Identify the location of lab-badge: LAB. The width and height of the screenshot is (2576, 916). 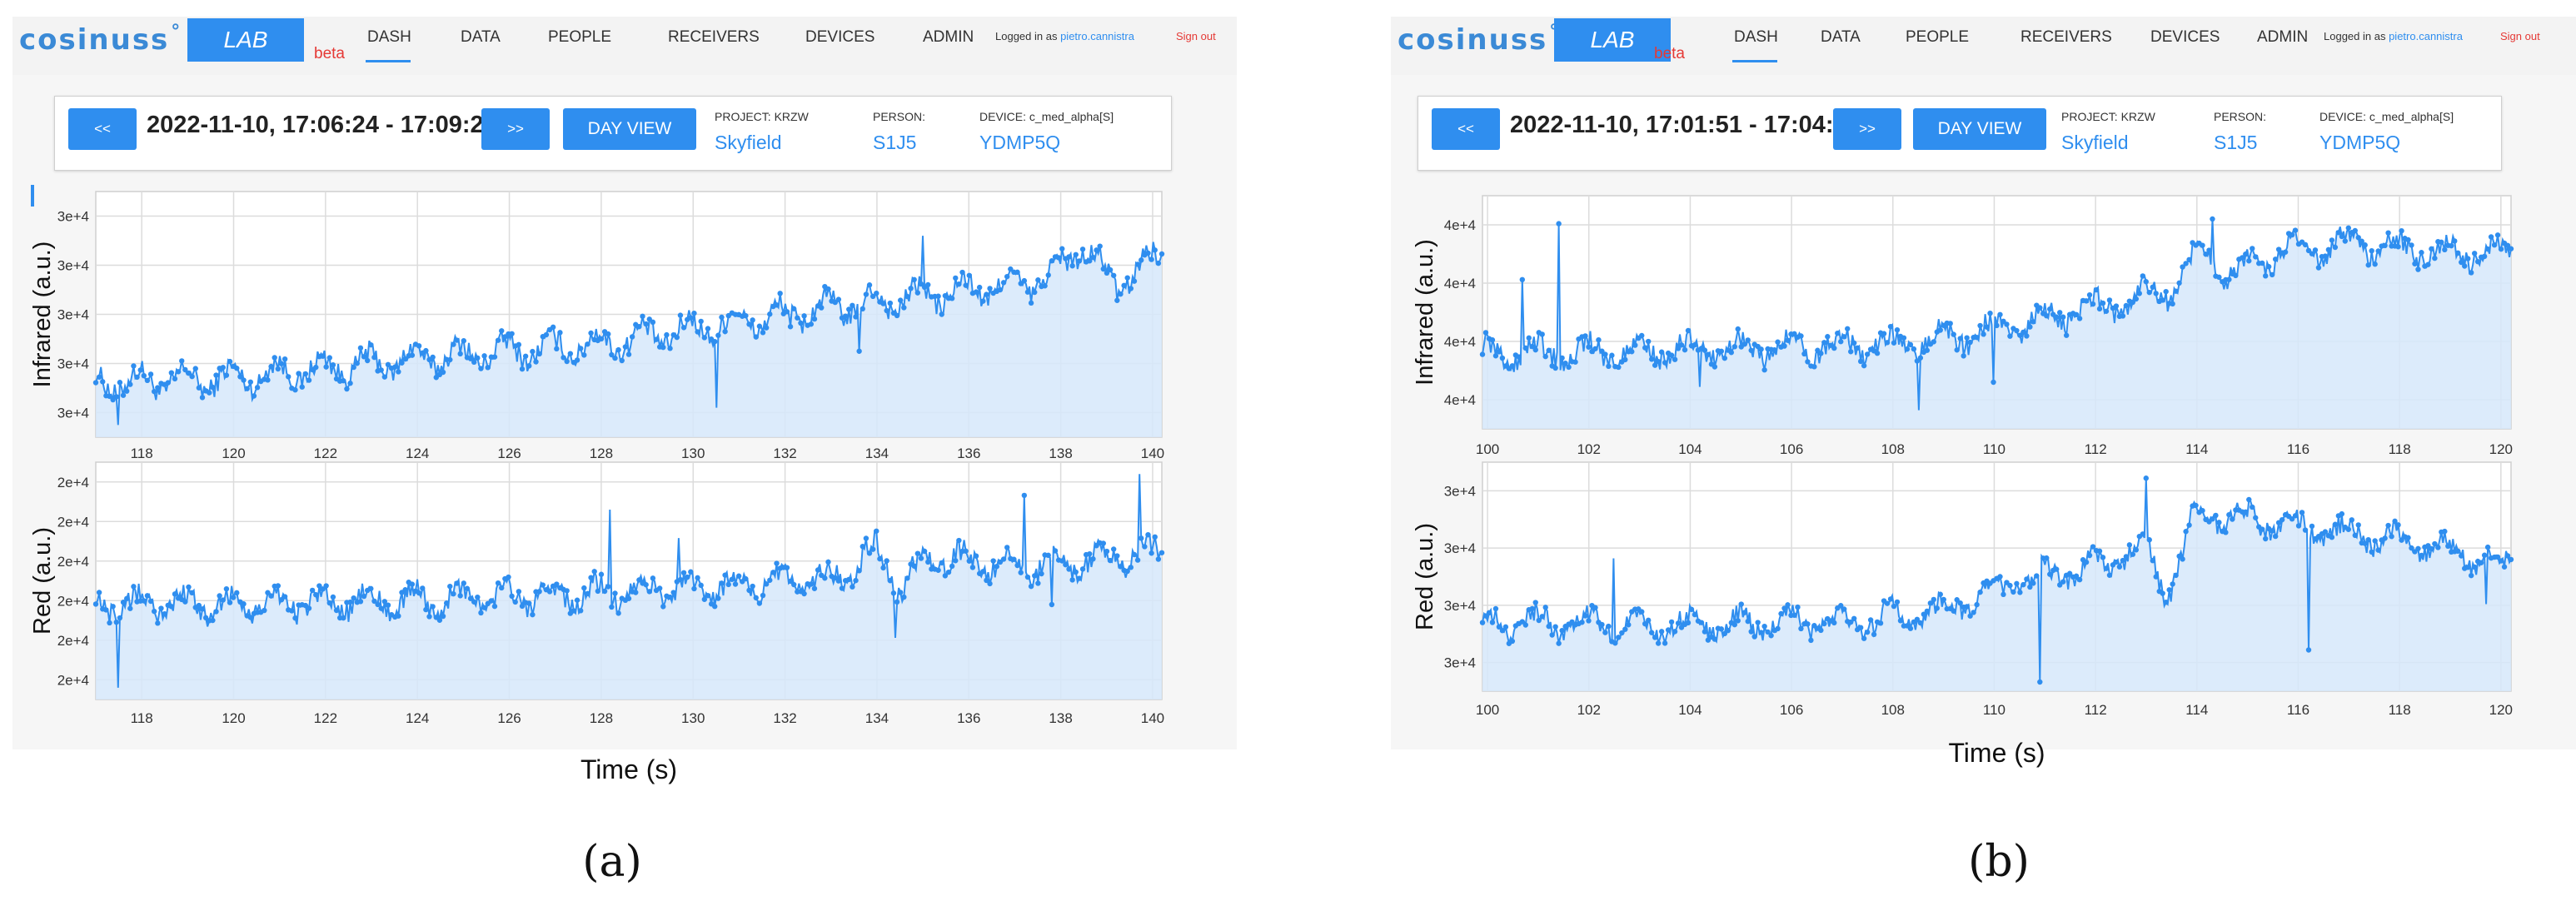
(1612, 40).